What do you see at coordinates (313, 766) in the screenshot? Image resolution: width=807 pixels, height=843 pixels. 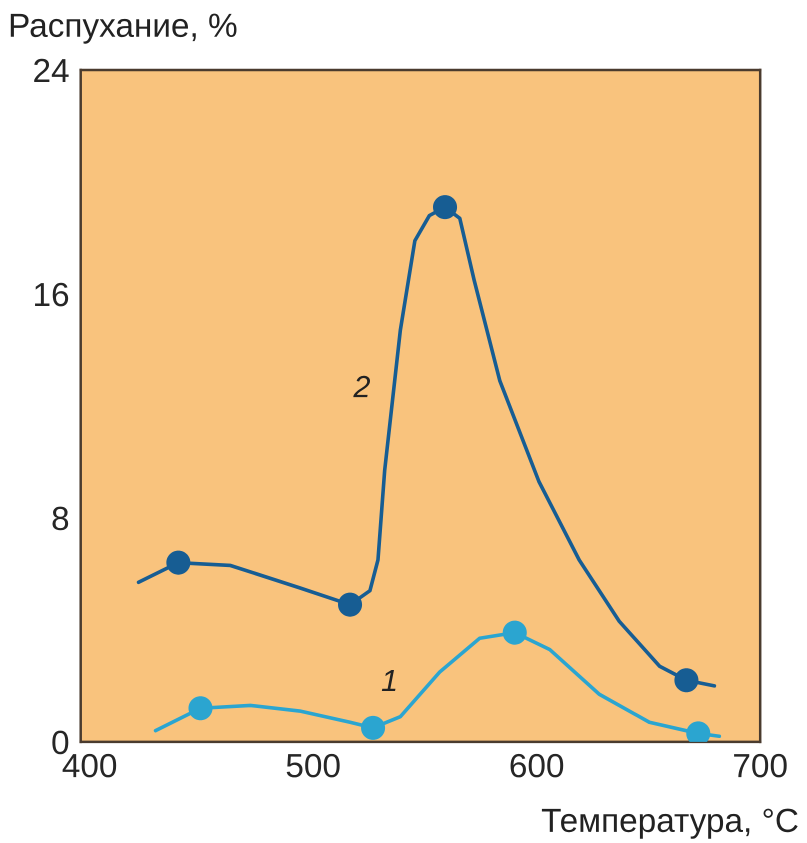 I see `x-tick-label: 500` at bounding box center [313, 766].